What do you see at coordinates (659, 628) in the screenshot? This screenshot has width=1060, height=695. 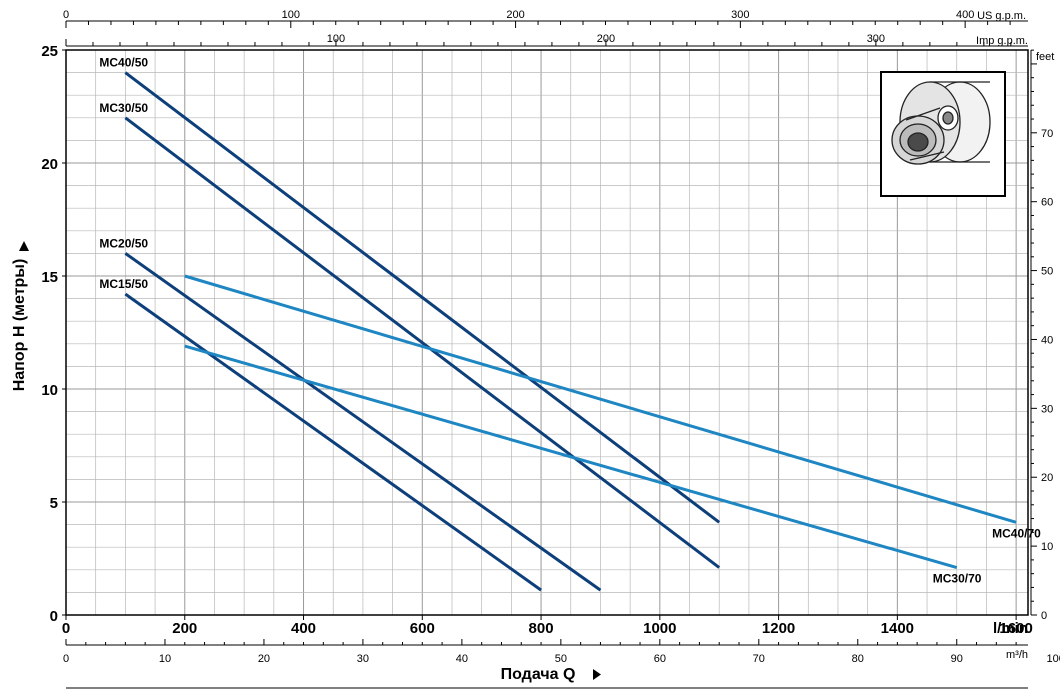 I see `x-tick-label: 1000` at bounding box center [659, 628].